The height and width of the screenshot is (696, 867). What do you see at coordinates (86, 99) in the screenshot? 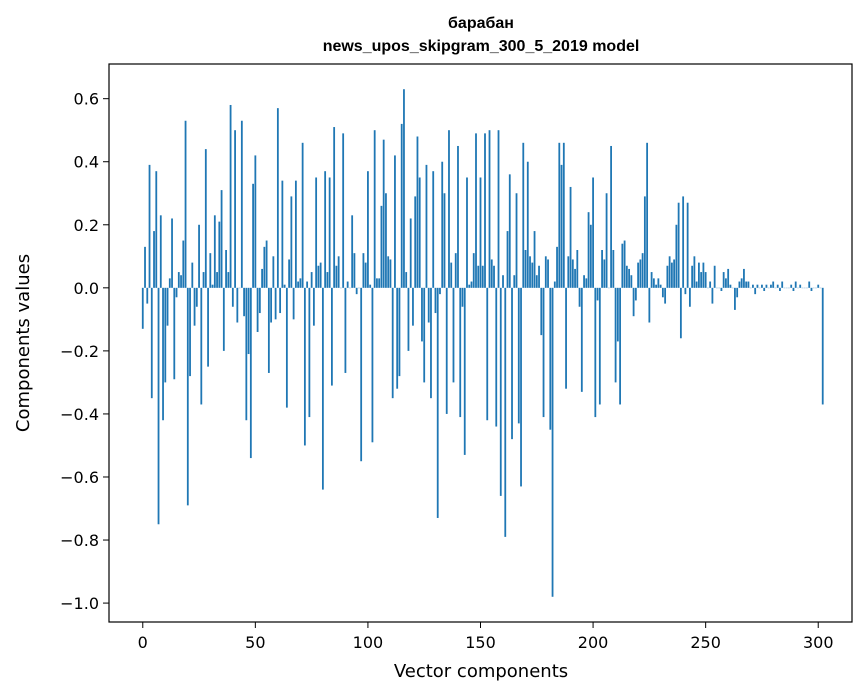
I see `y-tick-label: 0.6` at bounding box center [86, 99].